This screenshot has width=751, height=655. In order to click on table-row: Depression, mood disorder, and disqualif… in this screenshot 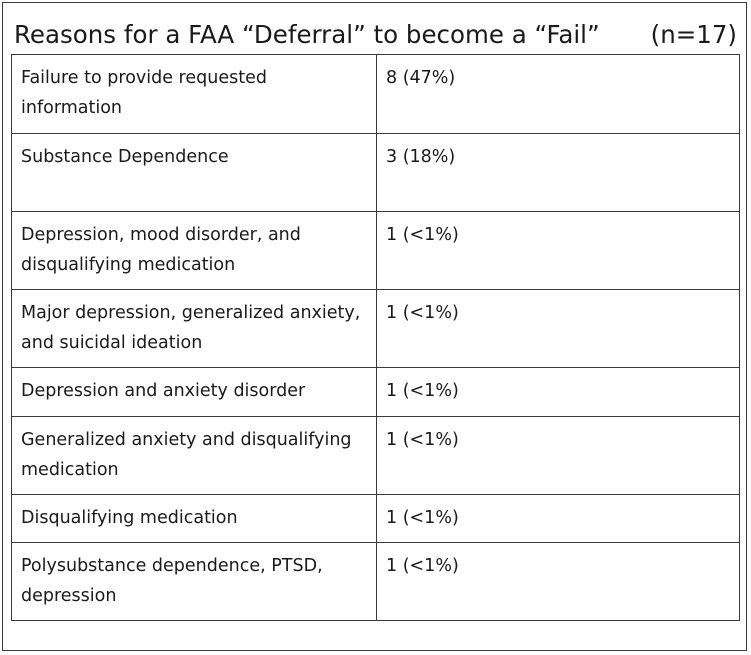, I will do `click(375, 250)`.